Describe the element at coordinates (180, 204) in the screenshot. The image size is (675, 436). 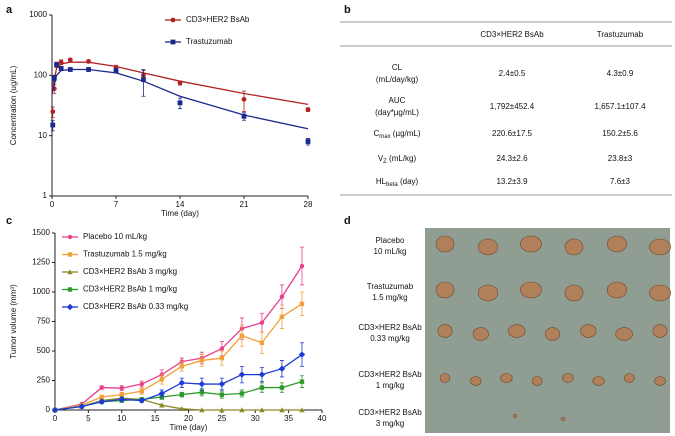
I see `x-tick-label: 14` at that location.